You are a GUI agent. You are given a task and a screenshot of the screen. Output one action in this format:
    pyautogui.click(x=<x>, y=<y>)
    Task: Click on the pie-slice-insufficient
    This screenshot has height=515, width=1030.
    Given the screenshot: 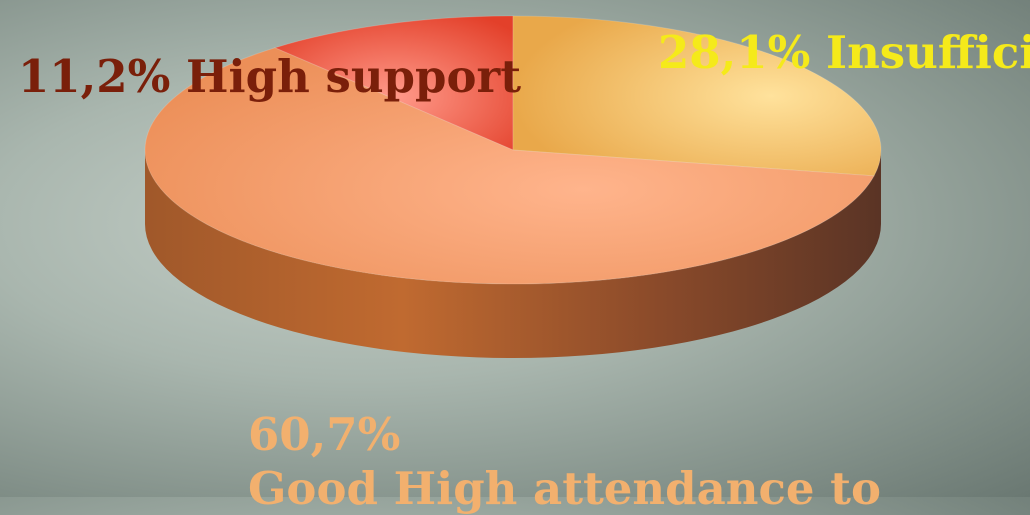 What is the action you would take?
    pyautogui.click(x=697, y=96)
    